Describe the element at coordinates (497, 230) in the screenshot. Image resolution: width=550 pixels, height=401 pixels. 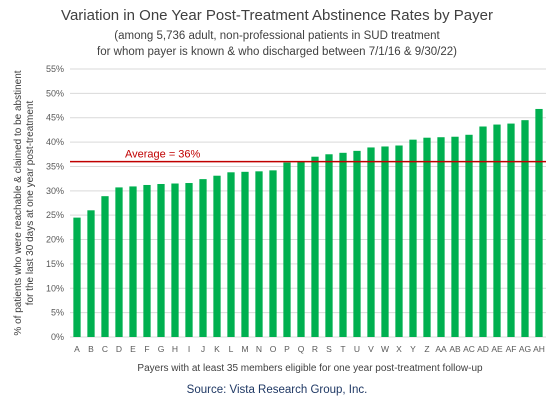
I see `bar-ae` at that location.